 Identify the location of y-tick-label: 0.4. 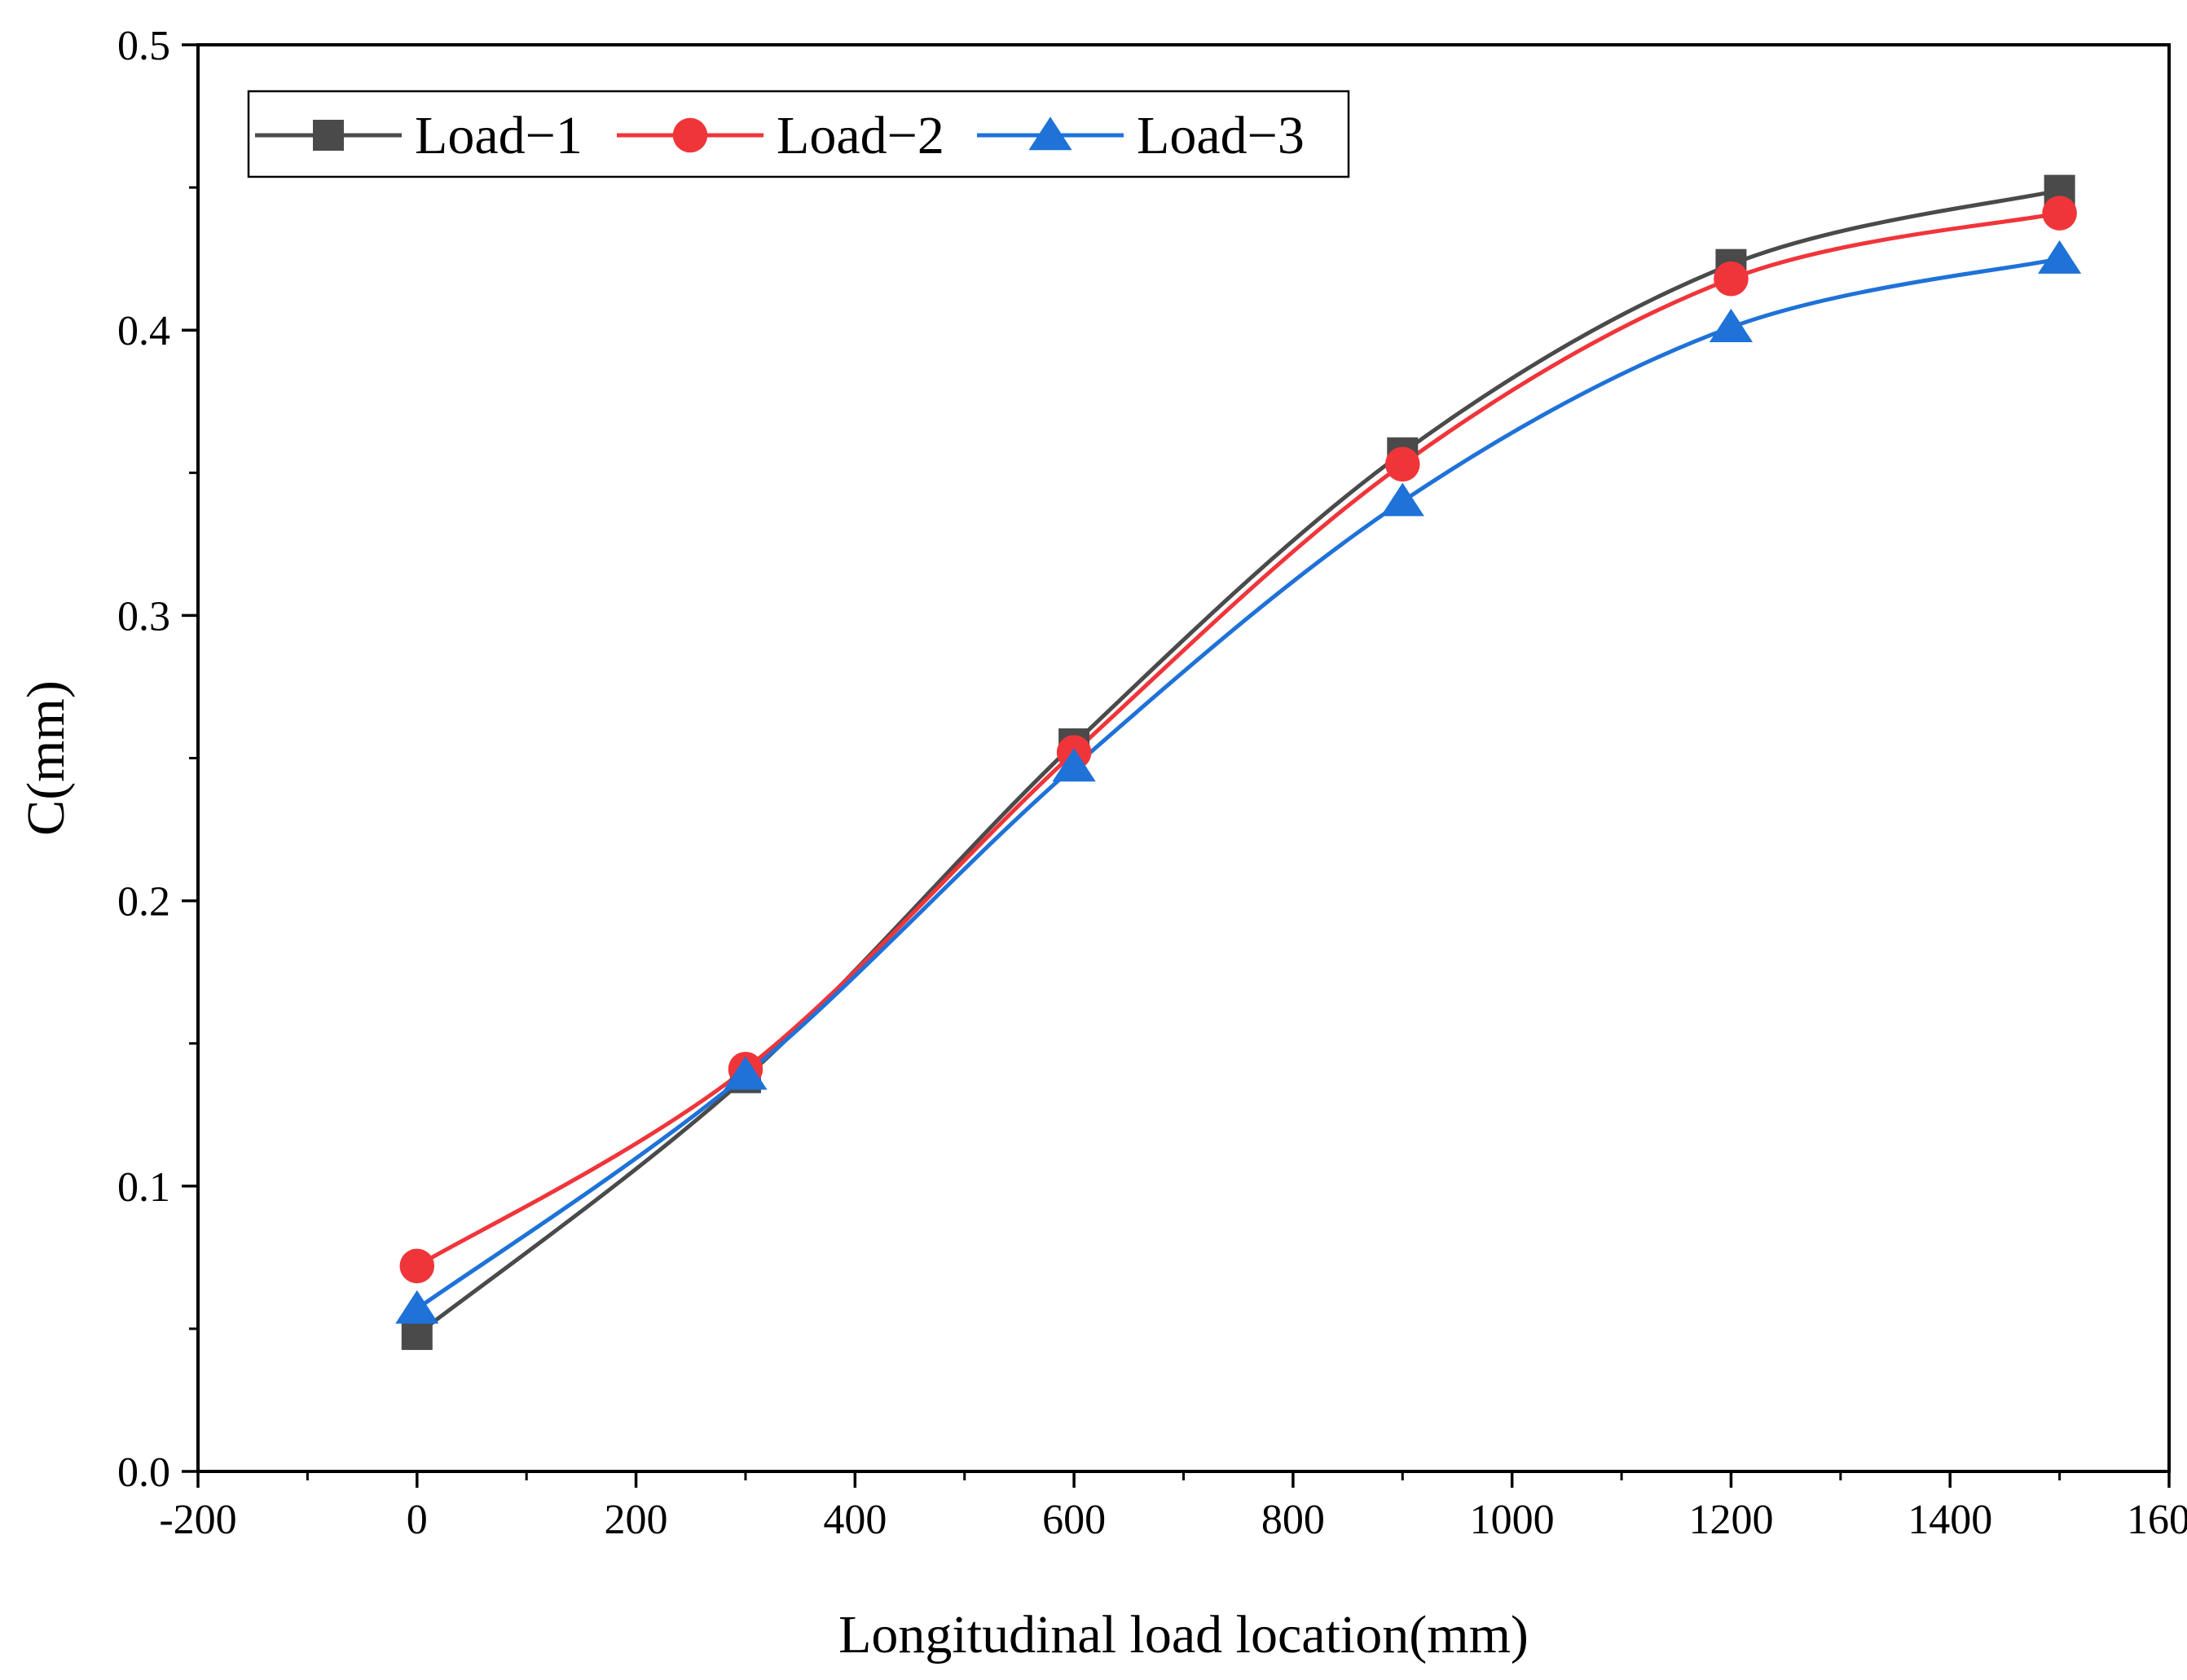
(143, 331).